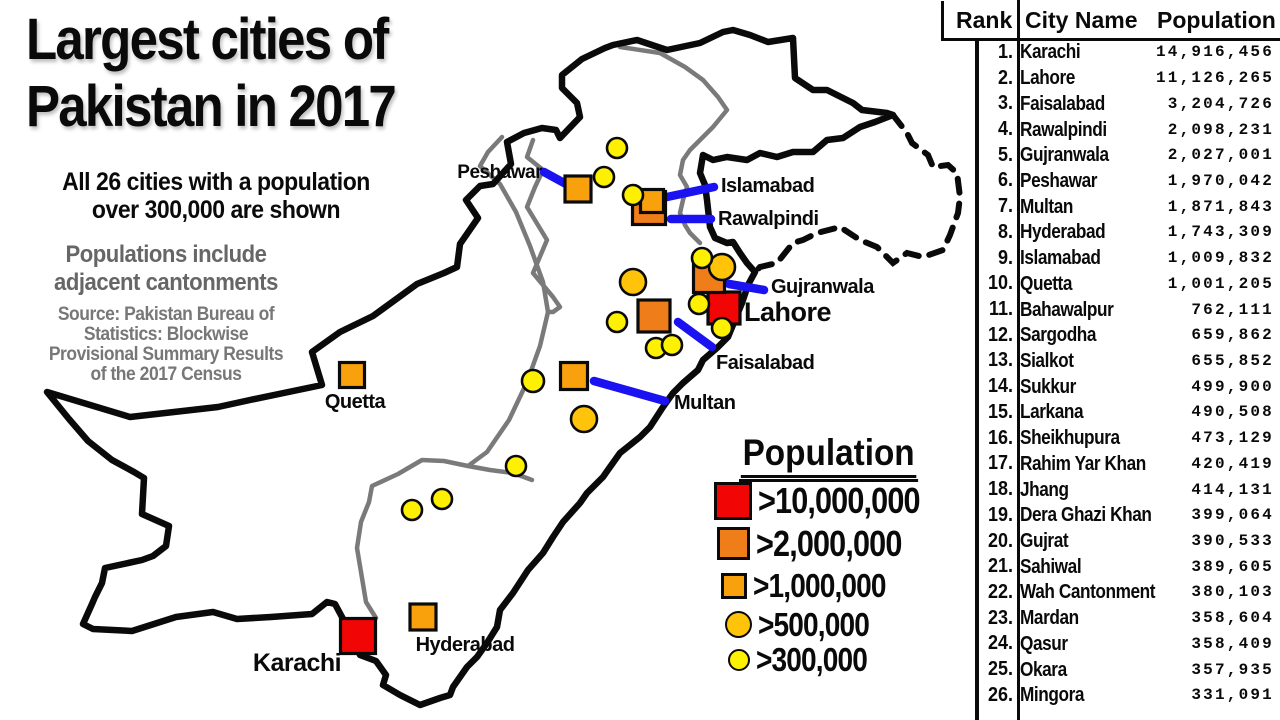 Image resolution: width=1280 pixels, height=720 pixels. I want to click on cell-city: Peshawar, so click(1059, 180).